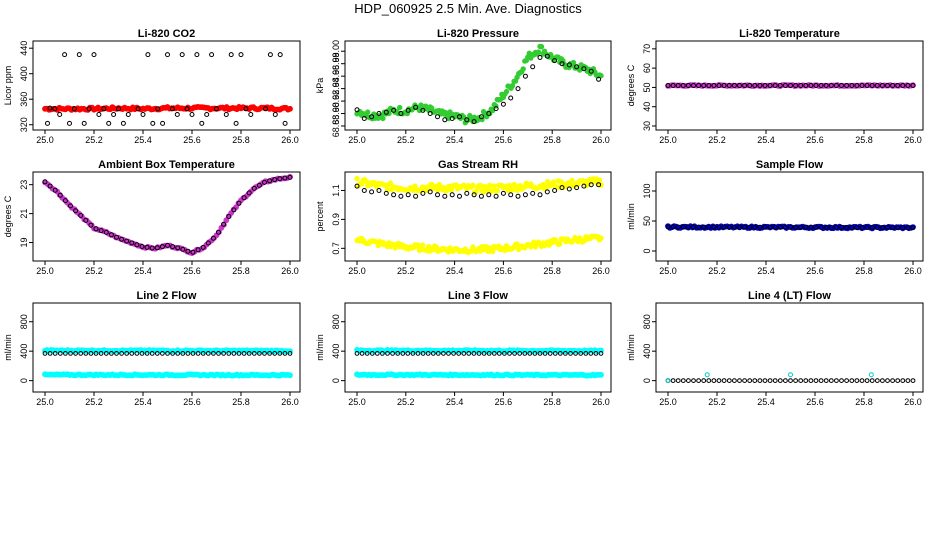 The height and width of the screenshot is (540, 936). Describe the element at coordinates (478, 347) in the screenshot. I see `plot-frame` at that location.